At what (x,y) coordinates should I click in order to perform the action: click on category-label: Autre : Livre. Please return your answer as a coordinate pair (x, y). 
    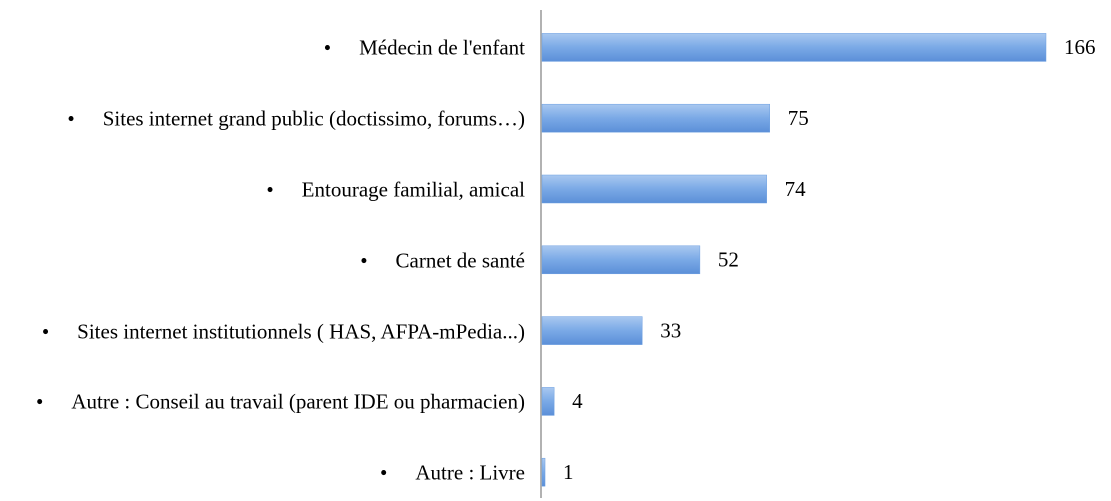
    Looking at the image, I should click on (452, 473).